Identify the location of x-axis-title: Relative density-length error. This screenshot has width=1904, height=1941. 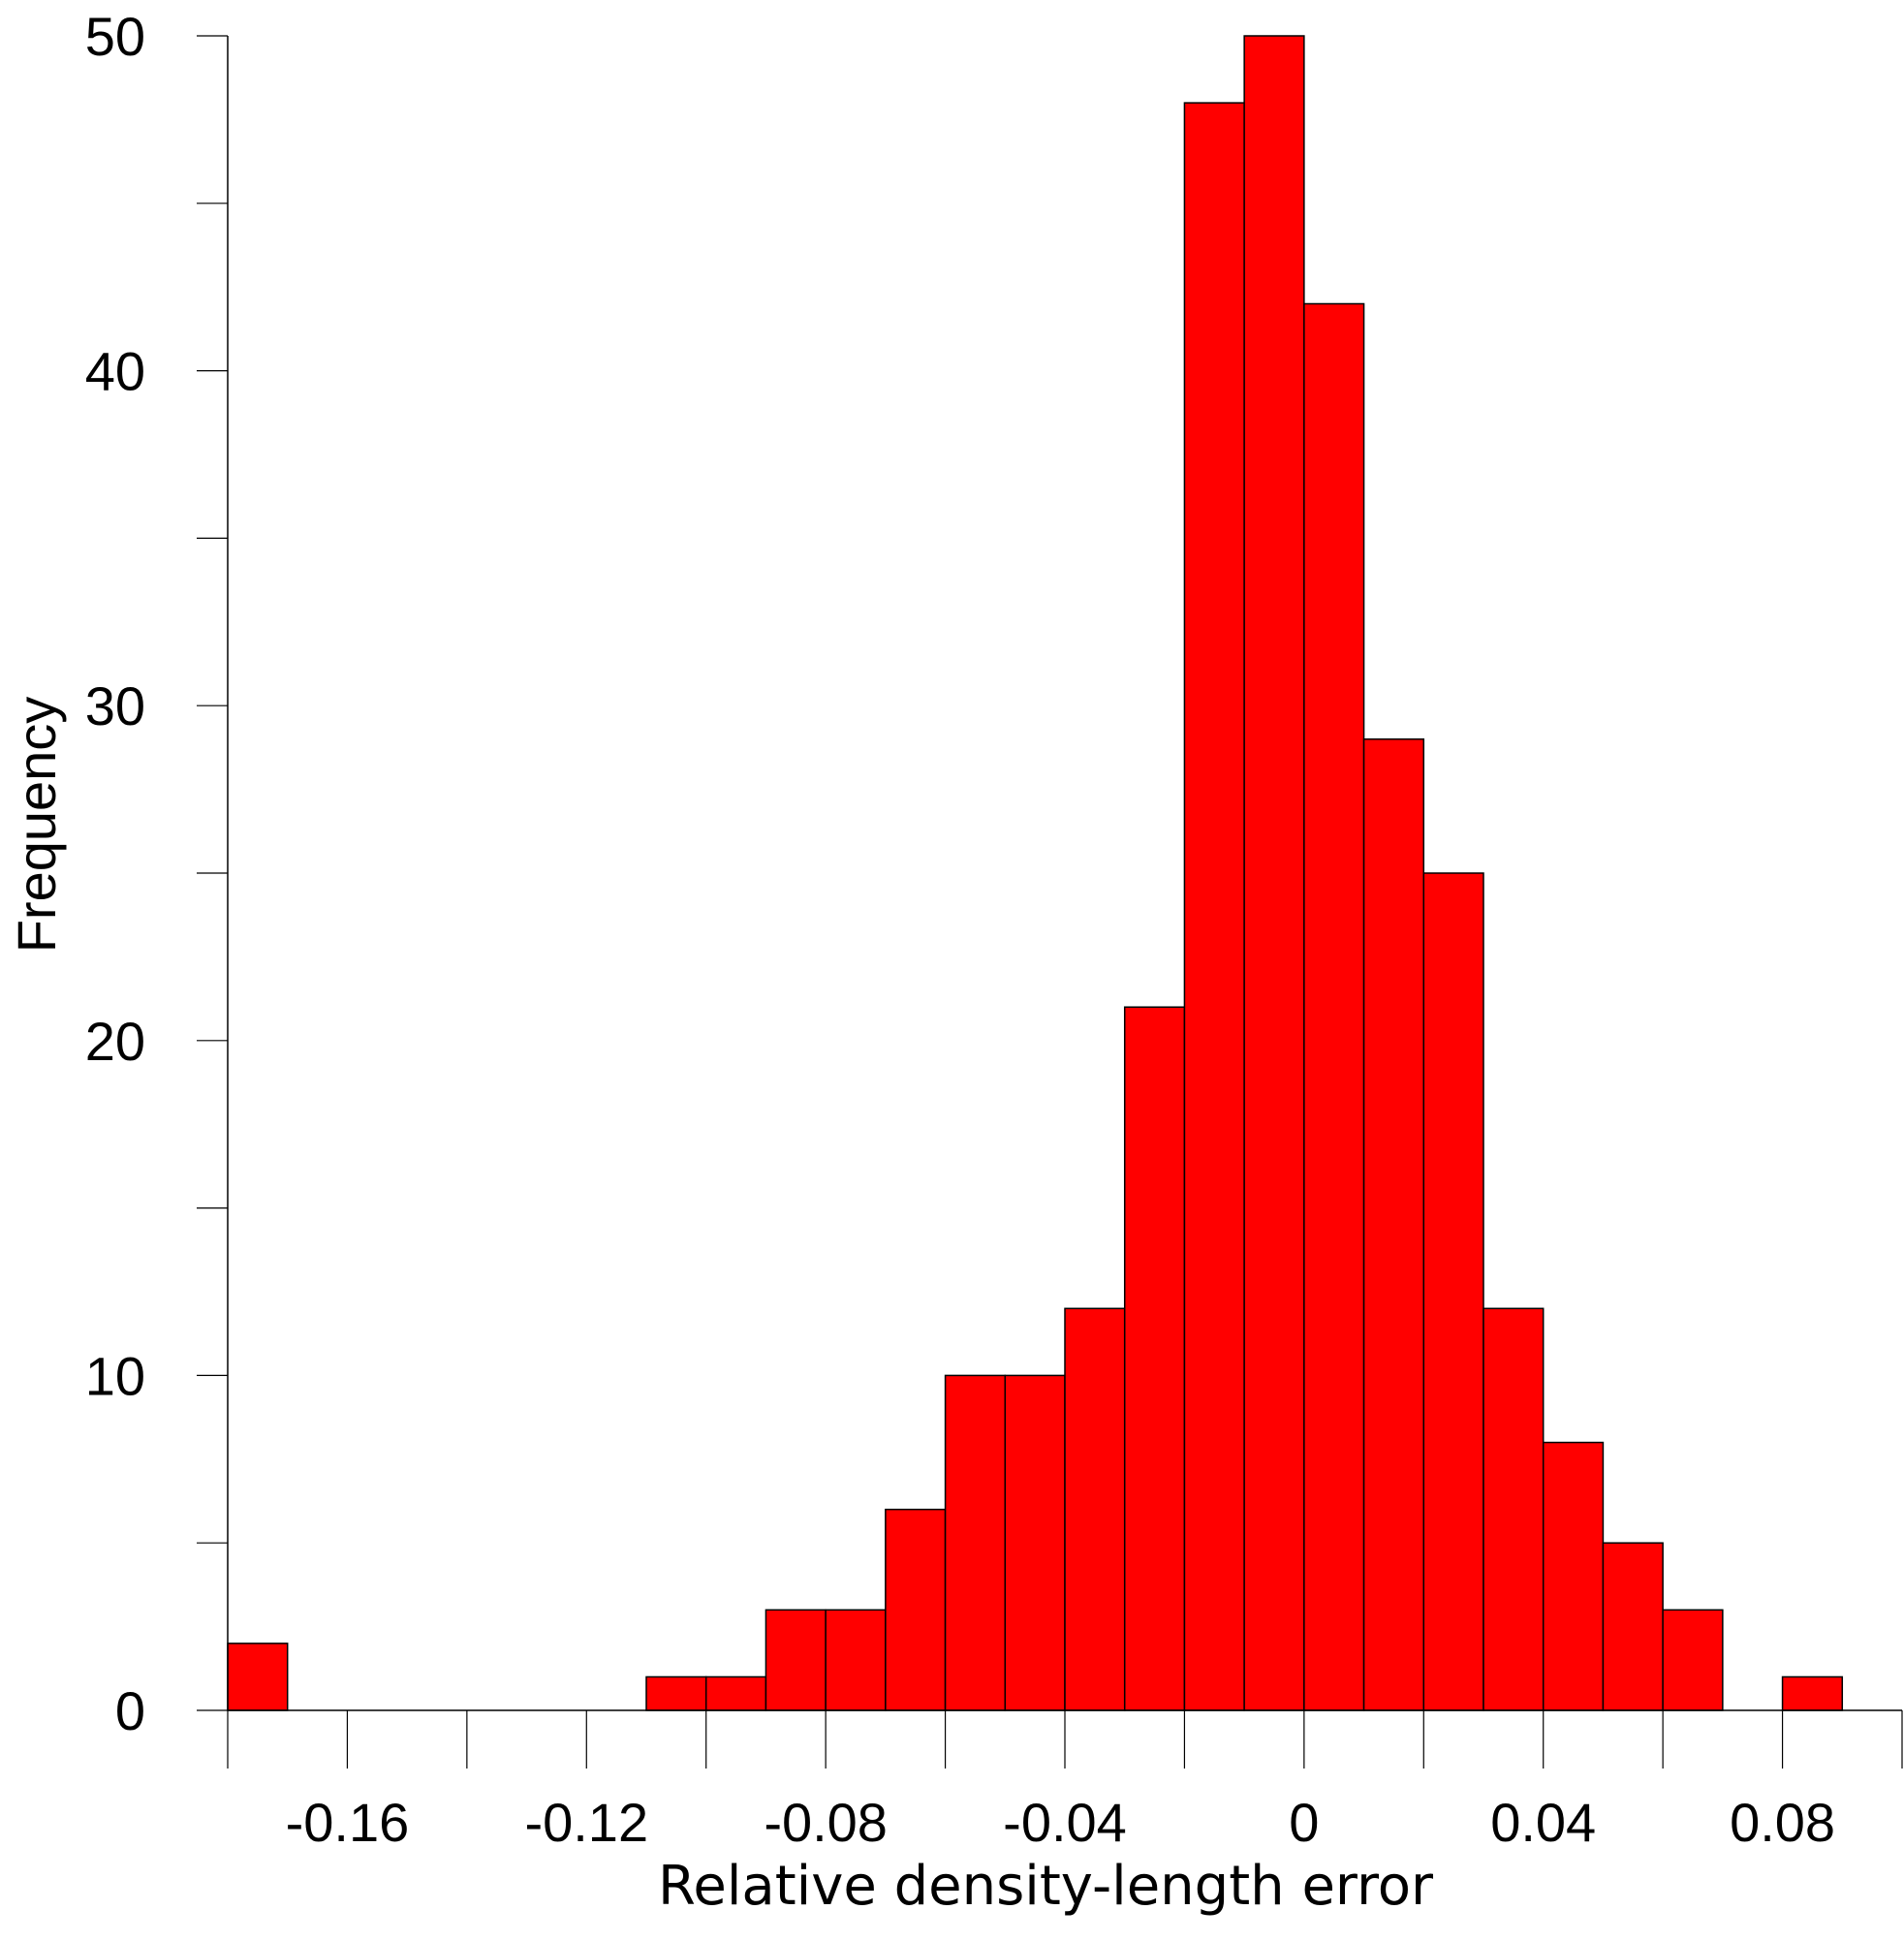
(1046, 1886).